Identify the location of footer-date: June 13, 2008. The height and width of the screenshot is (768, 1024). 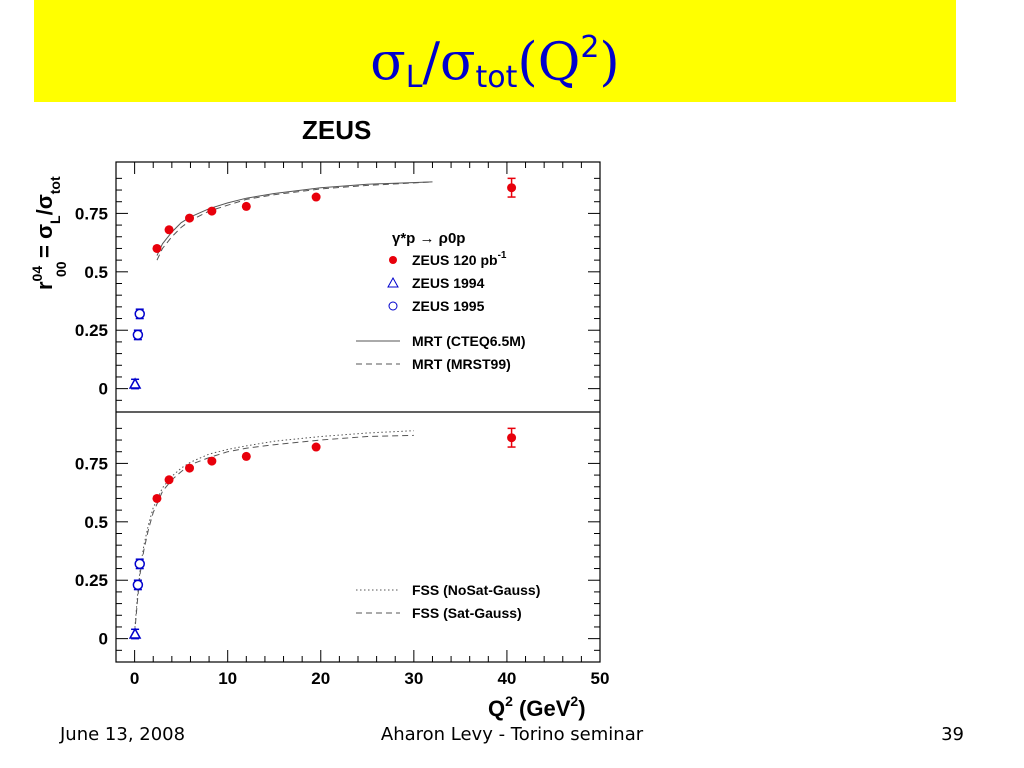
(123, 734).